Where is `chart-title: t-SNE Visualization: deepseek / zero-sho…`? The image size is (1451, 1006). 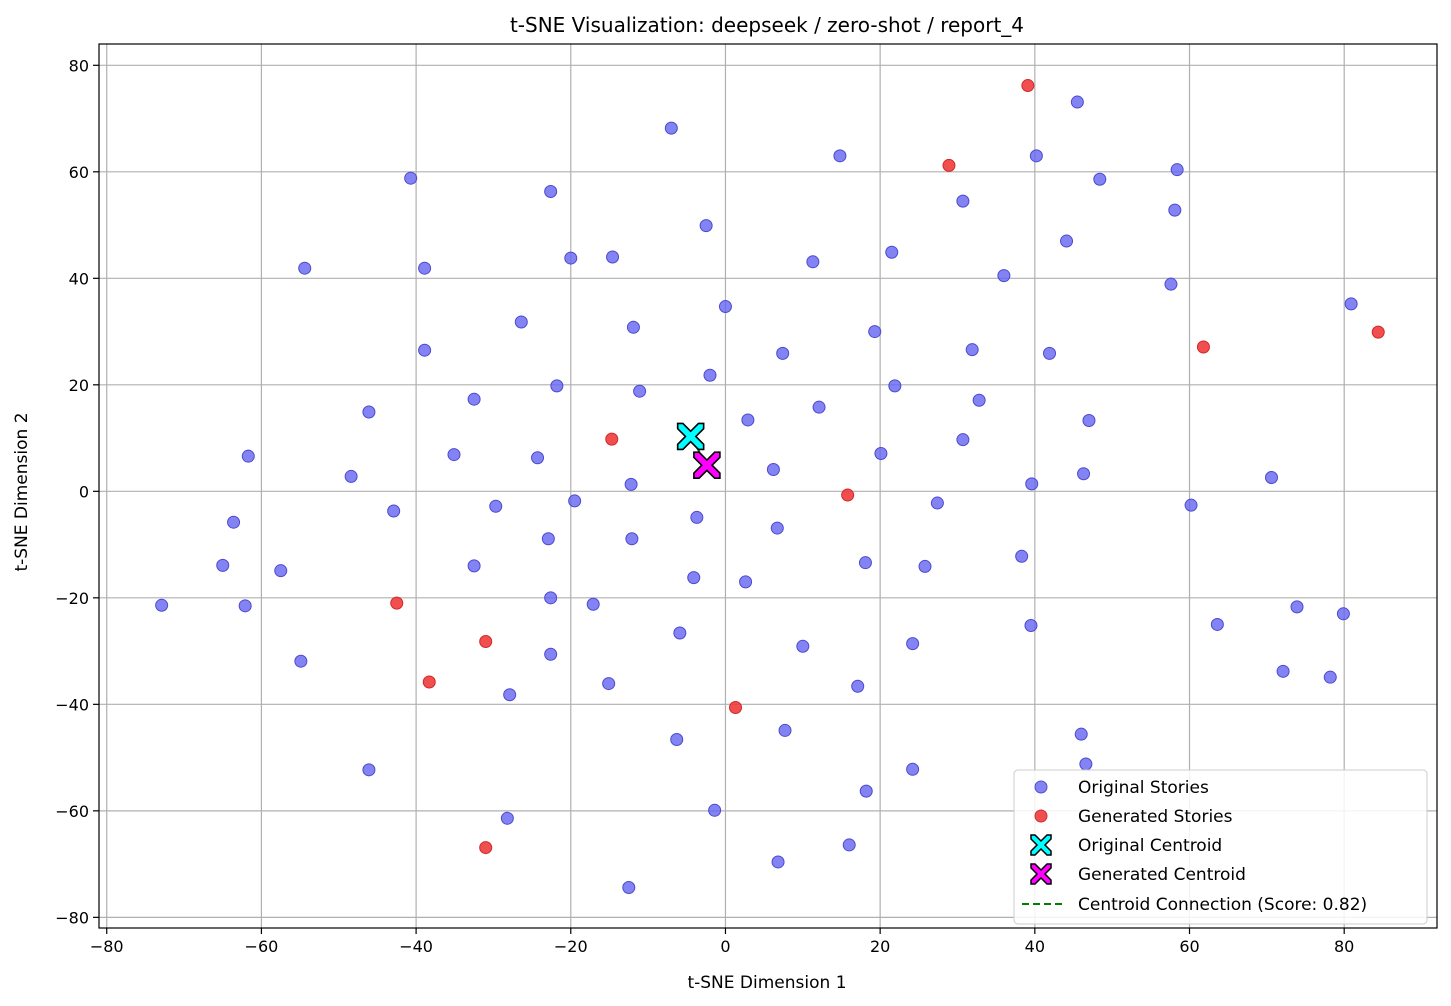 chart-title: t-SNE Visualization: deepseek / zero-sho… is located at coordinates (767, 25).